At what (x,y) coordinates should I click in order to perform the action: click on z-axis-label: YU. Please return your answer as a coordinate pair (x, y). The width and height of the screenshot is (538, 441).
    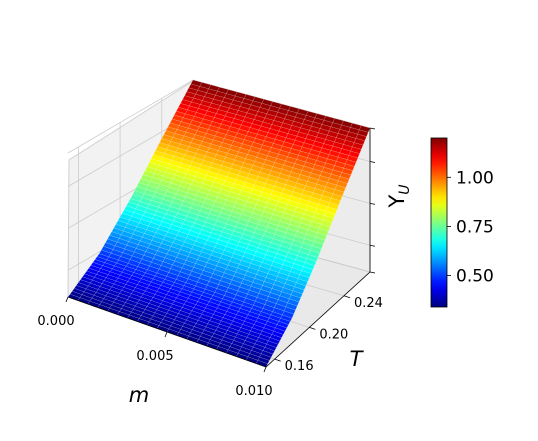
    Looking at the image, I should click on (399, 196).